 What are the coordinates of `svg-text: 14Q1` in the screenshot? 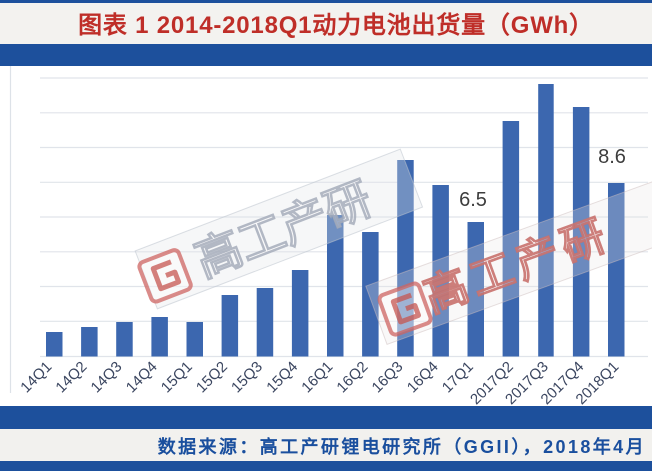 It's located at (36, 377).